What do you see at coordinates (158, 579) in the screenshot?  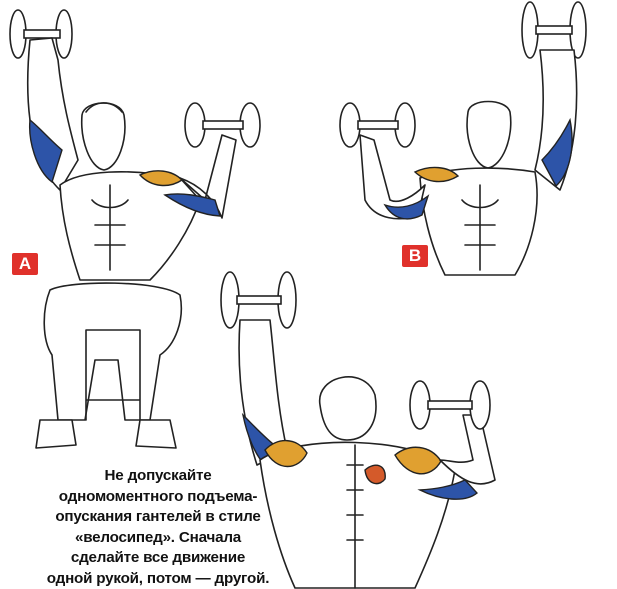 I see `caption-line: одной рукой, потом — другой.` at bounding box center [158, 579].